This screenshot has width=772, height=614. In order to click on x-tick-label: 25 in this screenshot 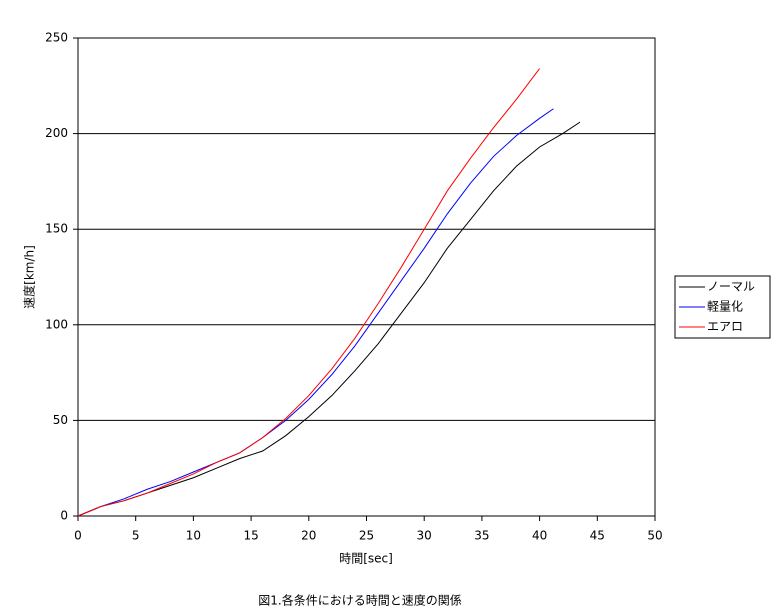, I will do `click(366, 536)`.